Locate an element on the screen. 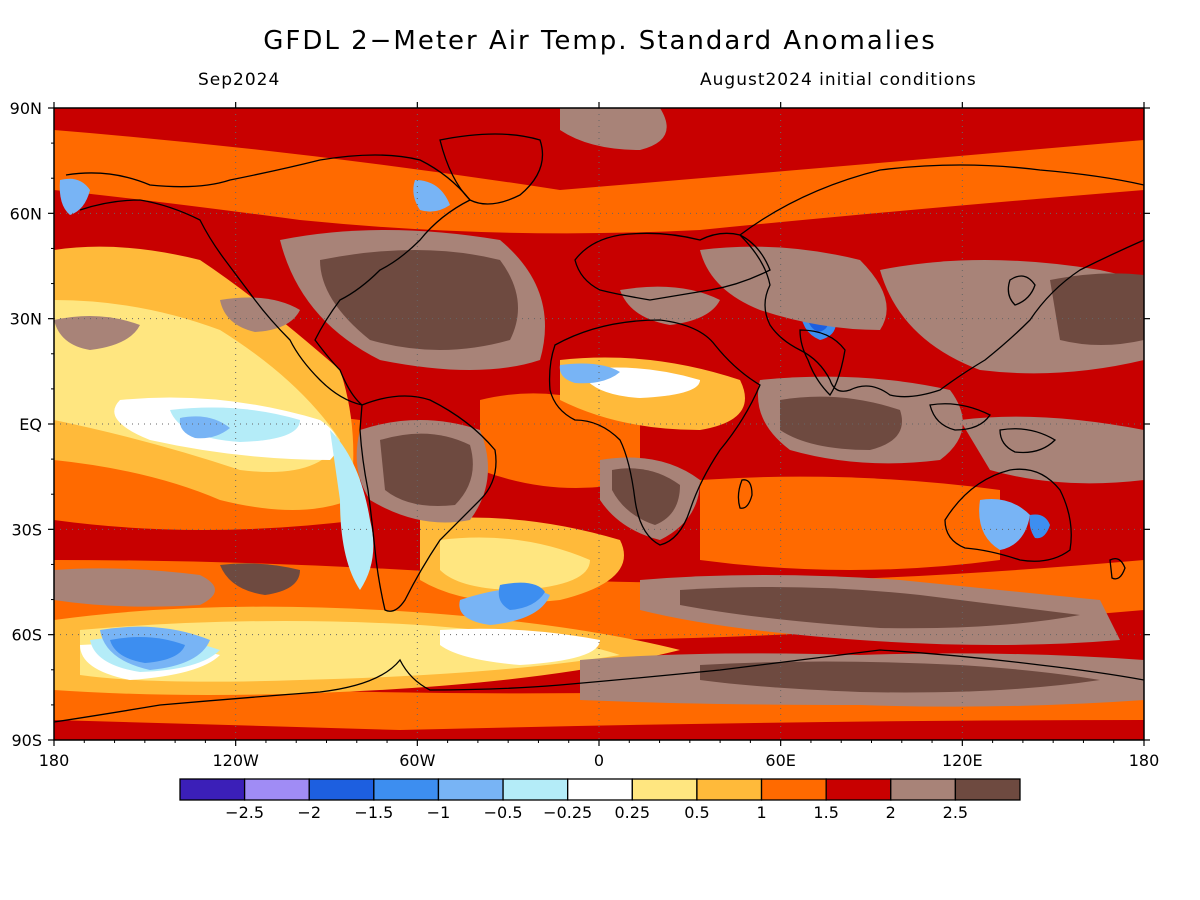  lat-tick-label: 60N is located at coordinates (26, 213).